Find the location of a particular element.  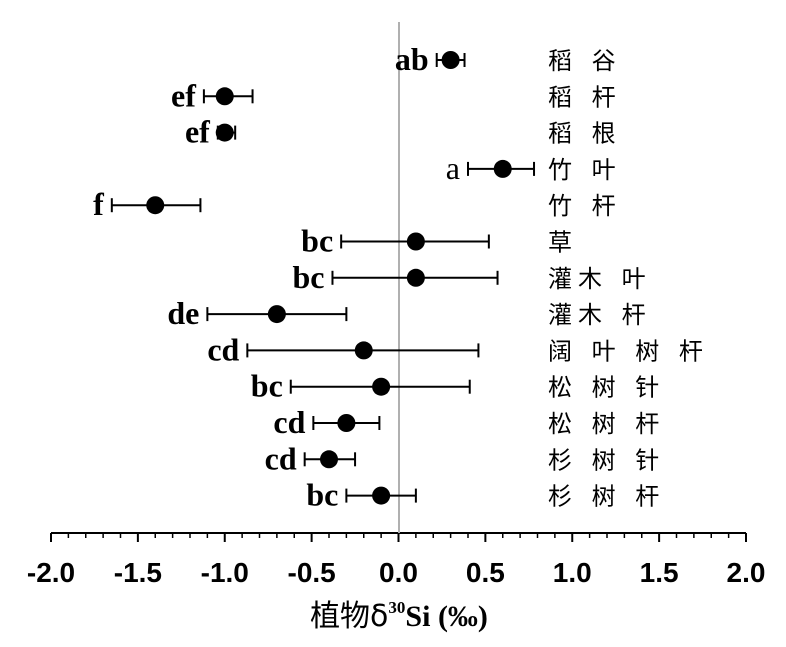

x-axis-title-superscript: 30 is located at coordinates (396, 607).